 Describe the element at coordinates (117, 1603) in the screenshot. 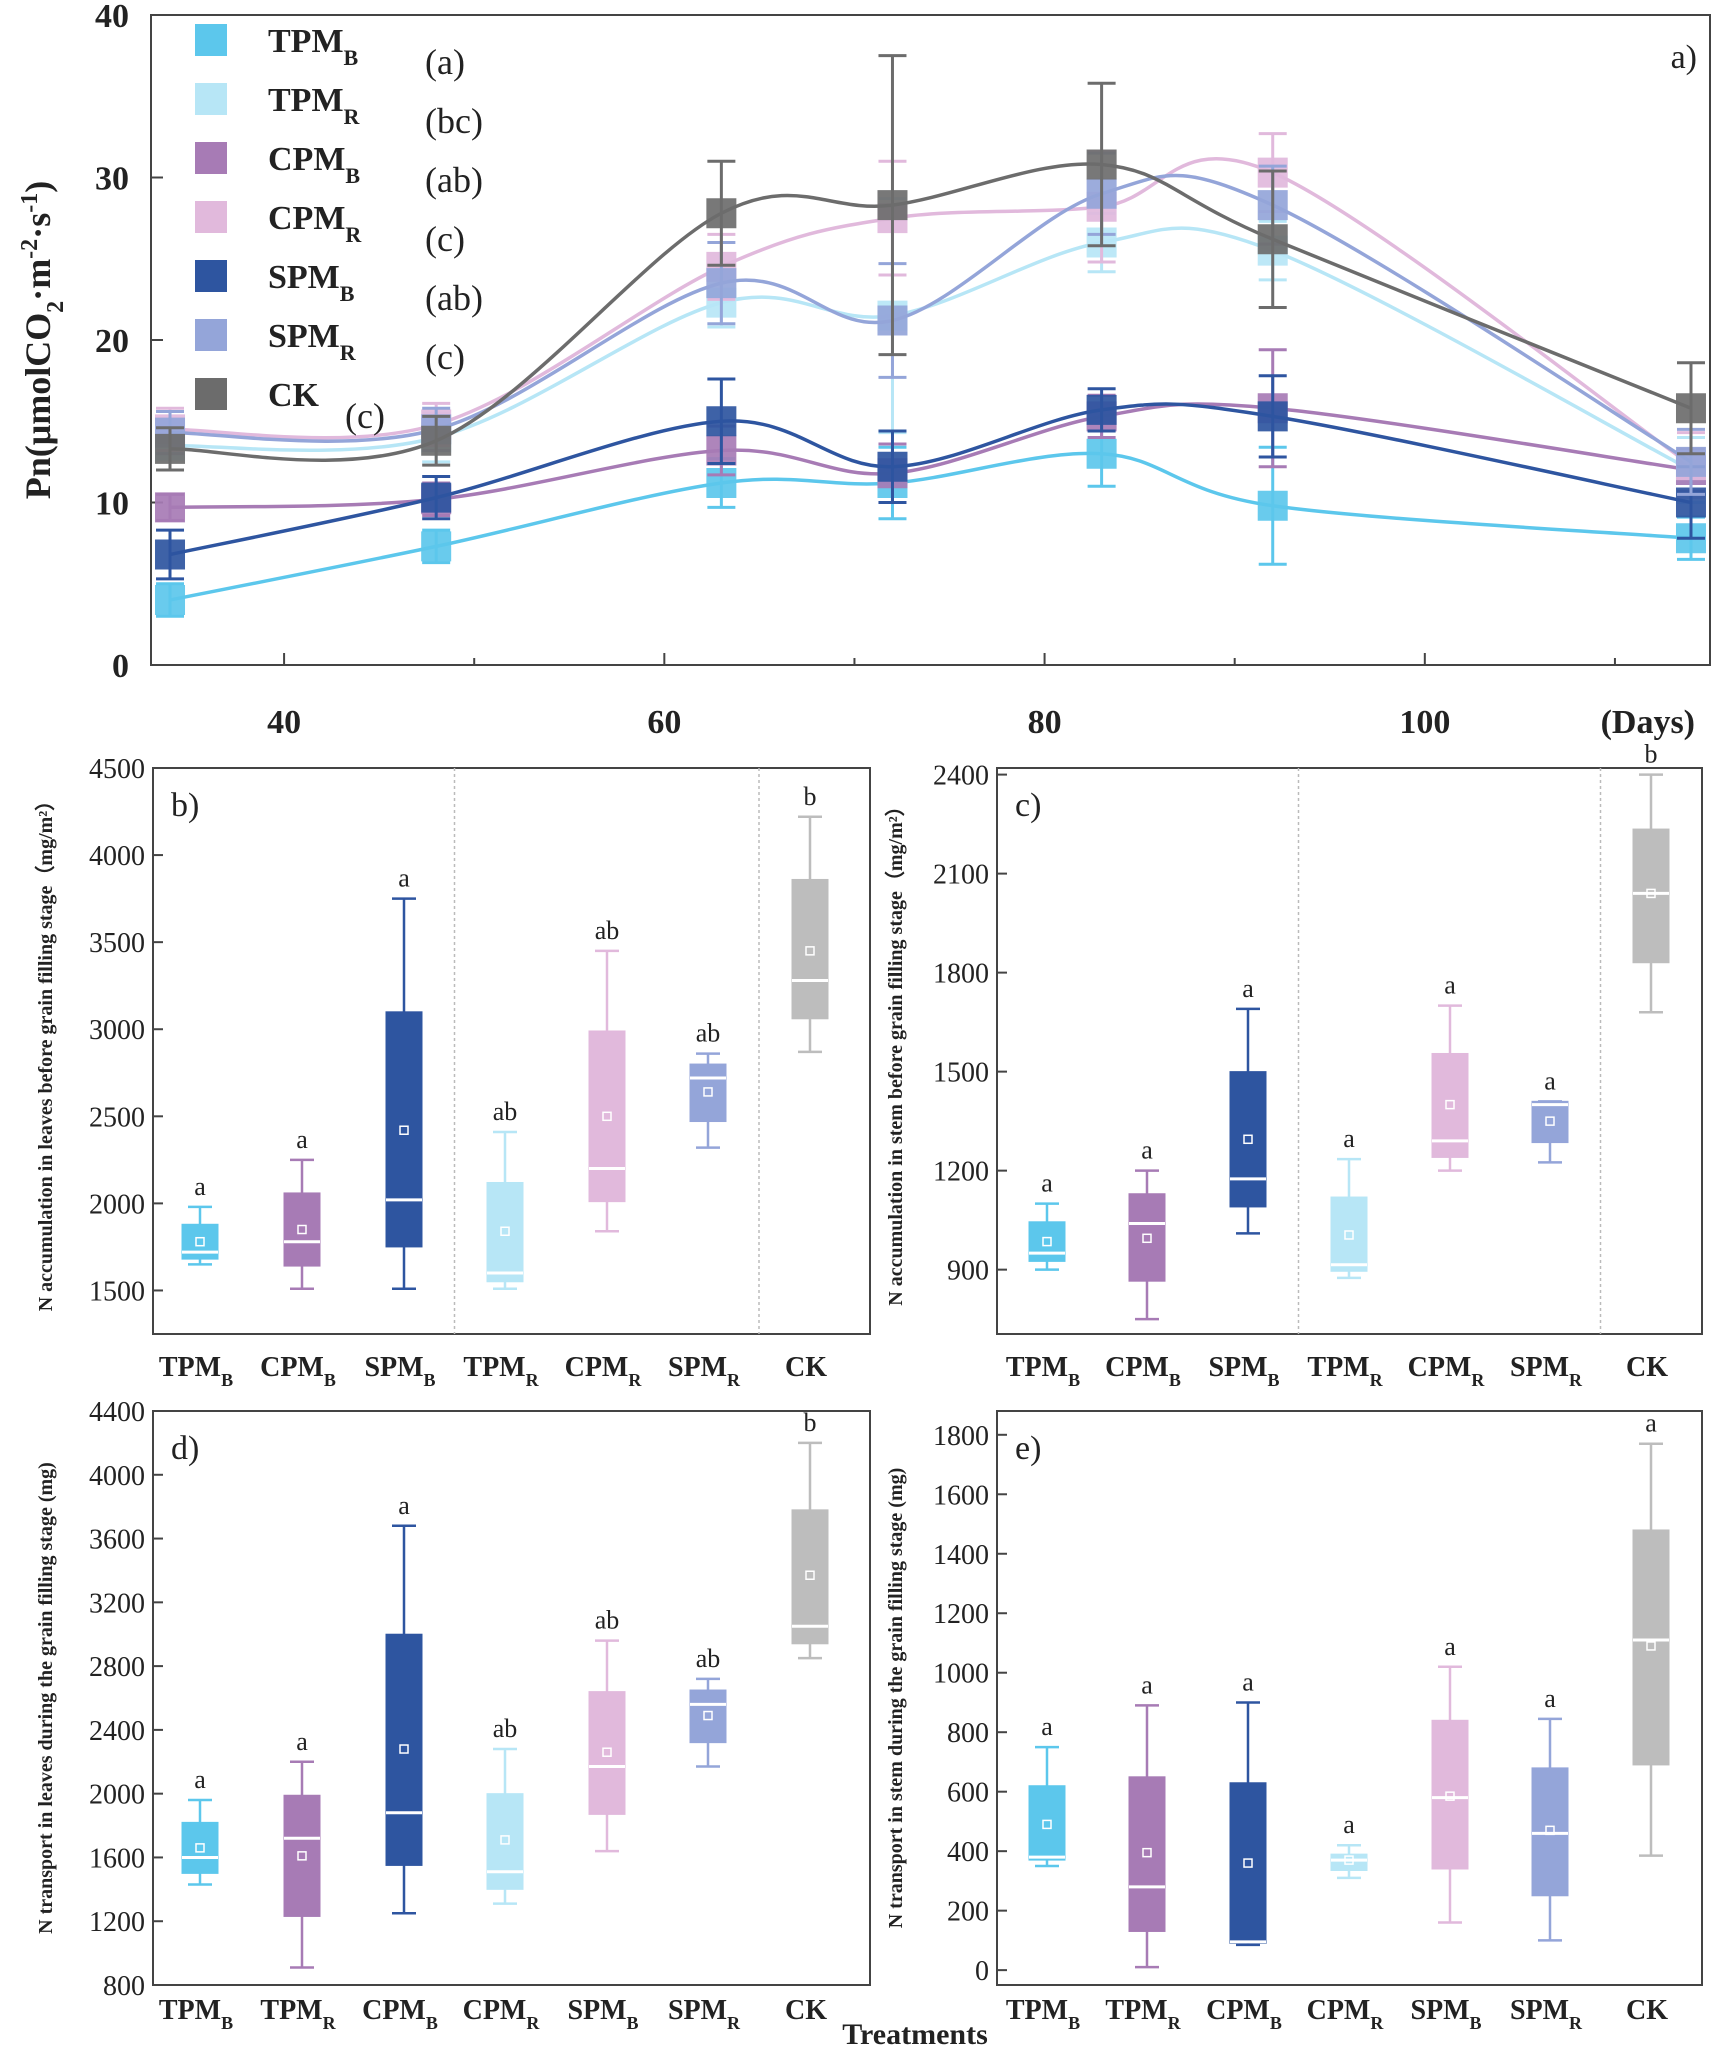

I see `y-tick-label-d: 3200` at that location.